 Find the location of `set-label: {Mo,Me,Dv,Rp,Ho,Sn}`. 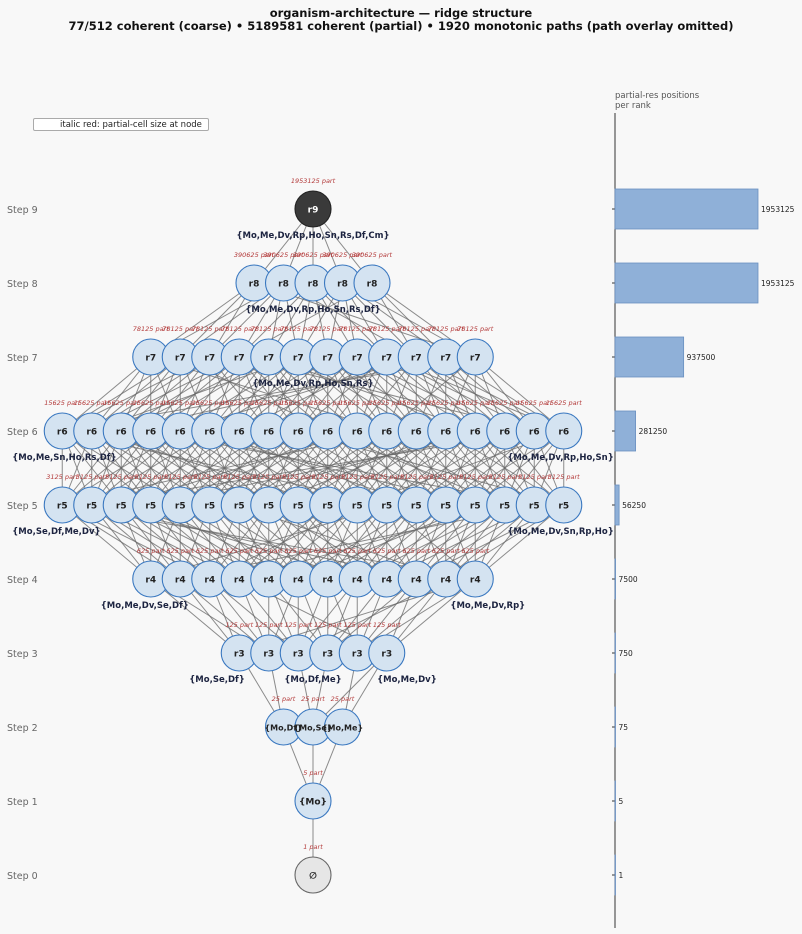

set-label: {Mo,Me,Dv,Rp,Ho,Sn} is located at coordinates (560, 458).